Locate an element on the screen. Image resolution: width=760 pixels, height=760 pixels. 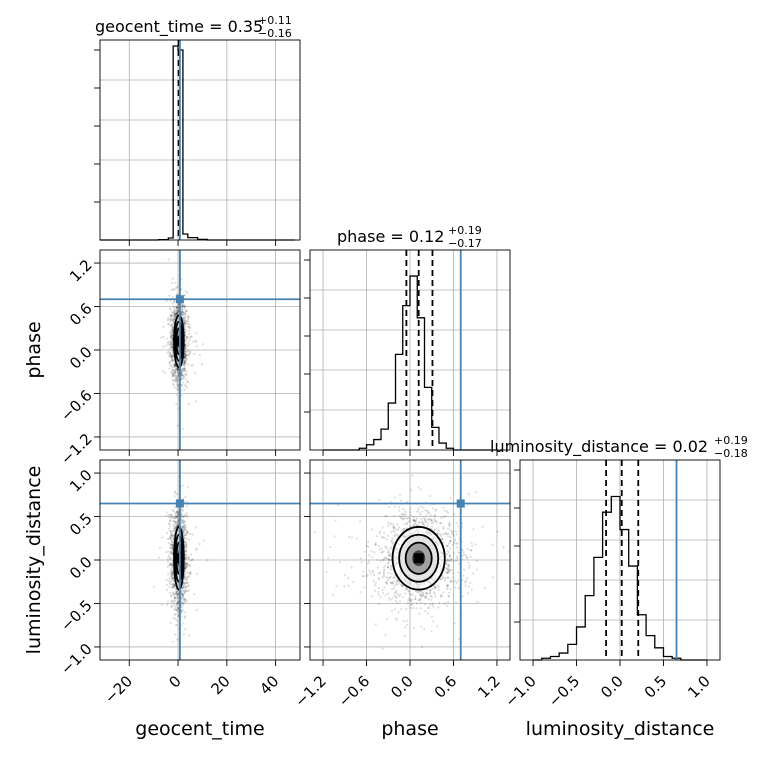
panel-frame is located at coordinates (200, 350).